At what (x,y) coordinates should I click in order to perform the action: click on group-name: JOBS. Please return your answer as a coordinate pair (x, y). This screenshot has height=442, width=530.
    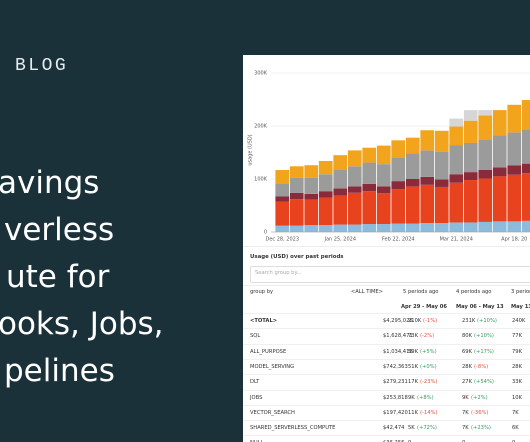
    Looking at the image, I should click on (256, 397).